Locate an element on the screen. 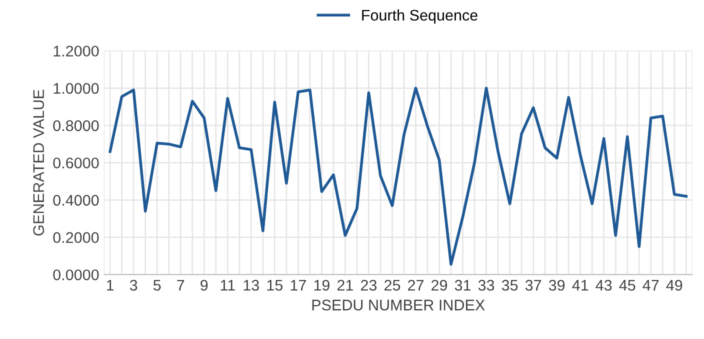 Image resolution: width=704 pixels, height=339 pixels. x-tick-label: 29 is located at coordinates (440, 285).